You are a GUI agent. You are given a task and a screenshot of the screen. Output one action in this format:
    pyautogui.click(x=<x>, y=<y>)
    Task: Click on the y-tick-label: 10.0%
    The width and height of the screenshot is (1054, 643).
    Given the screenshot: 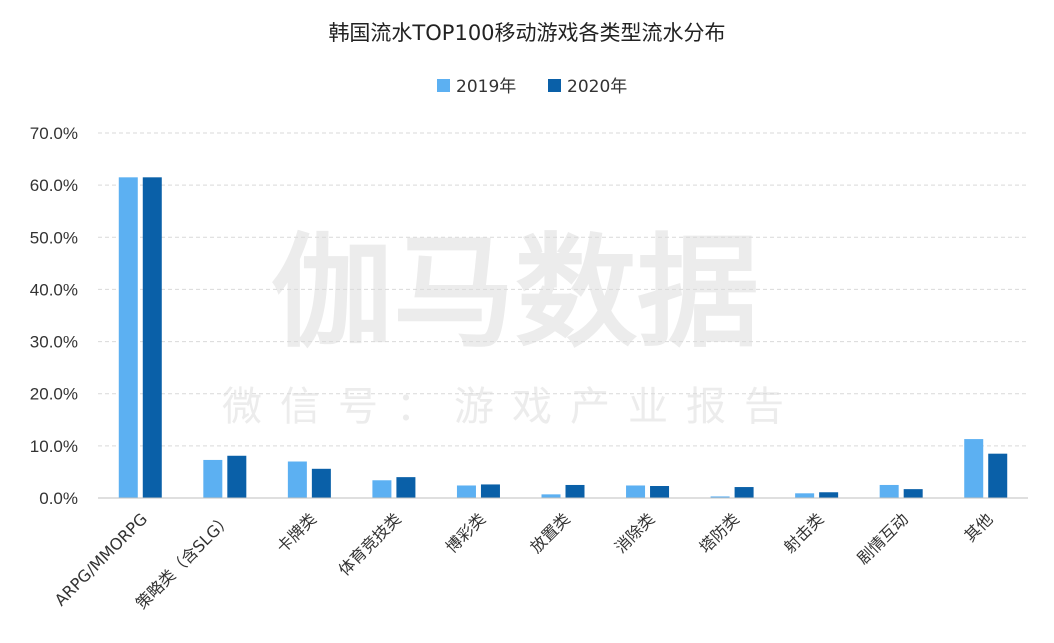 What is the action you would take?
    pyautogui.click(x=54, y=446)
    